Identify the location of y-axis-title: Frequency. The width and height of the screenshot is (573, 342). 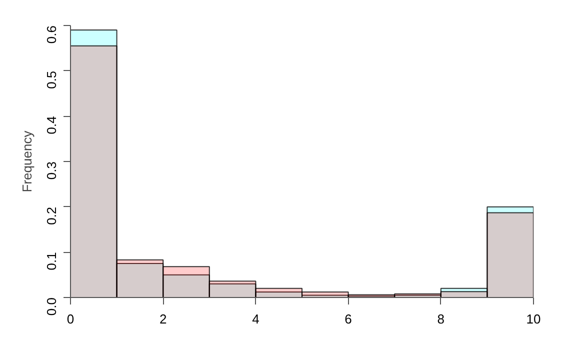
(27, 161).